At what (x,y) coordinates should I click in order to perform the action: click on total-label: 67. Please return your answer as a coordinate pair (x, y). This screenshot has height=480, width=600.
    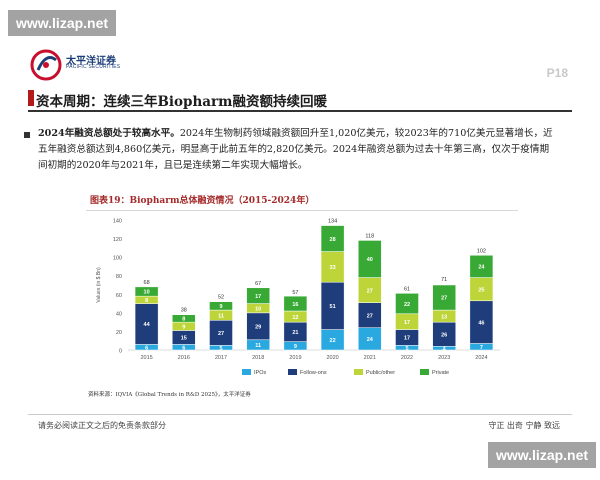
    Looking at the image, I should click on (258, 284).